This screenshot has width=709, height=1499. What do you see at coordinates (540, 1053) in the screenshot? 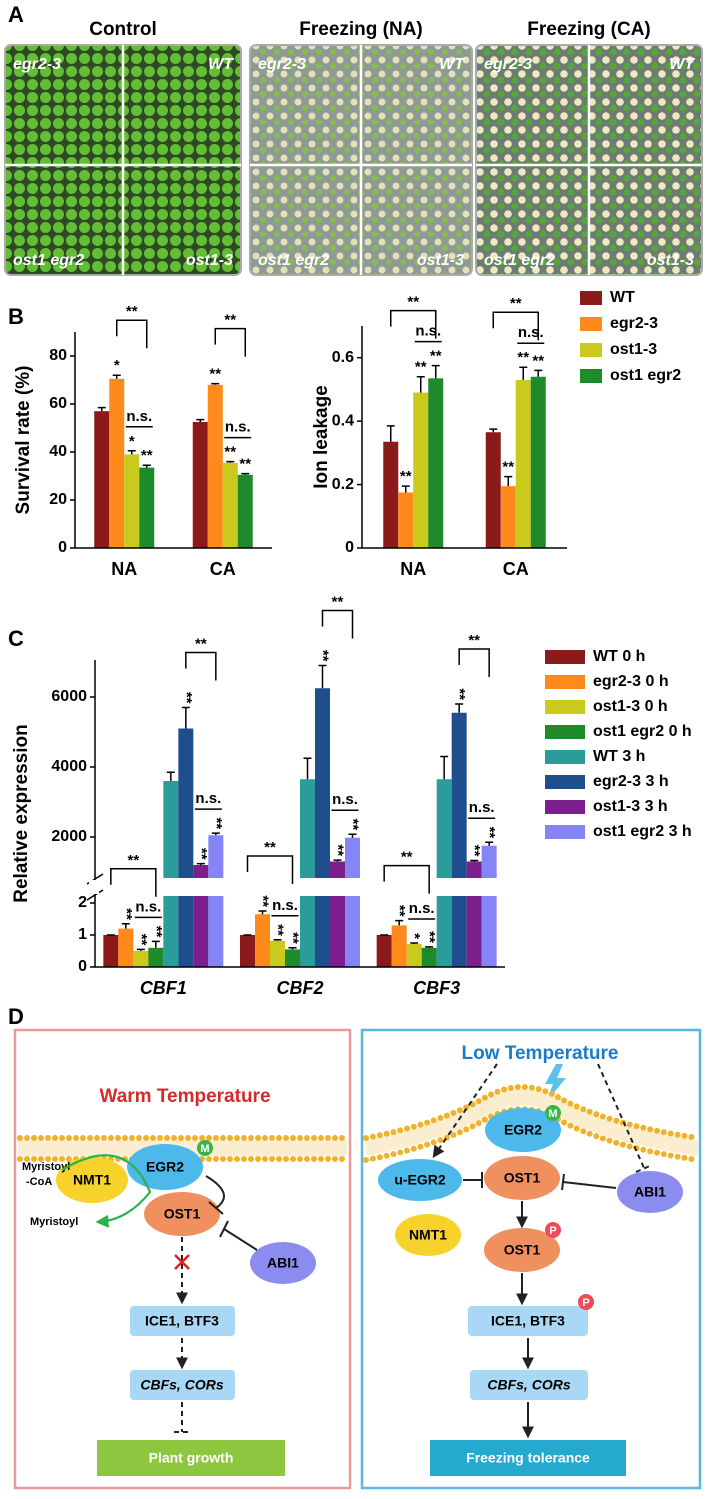
I see `diagram-title: Low Temperature` at bounding box center [540, 1053].